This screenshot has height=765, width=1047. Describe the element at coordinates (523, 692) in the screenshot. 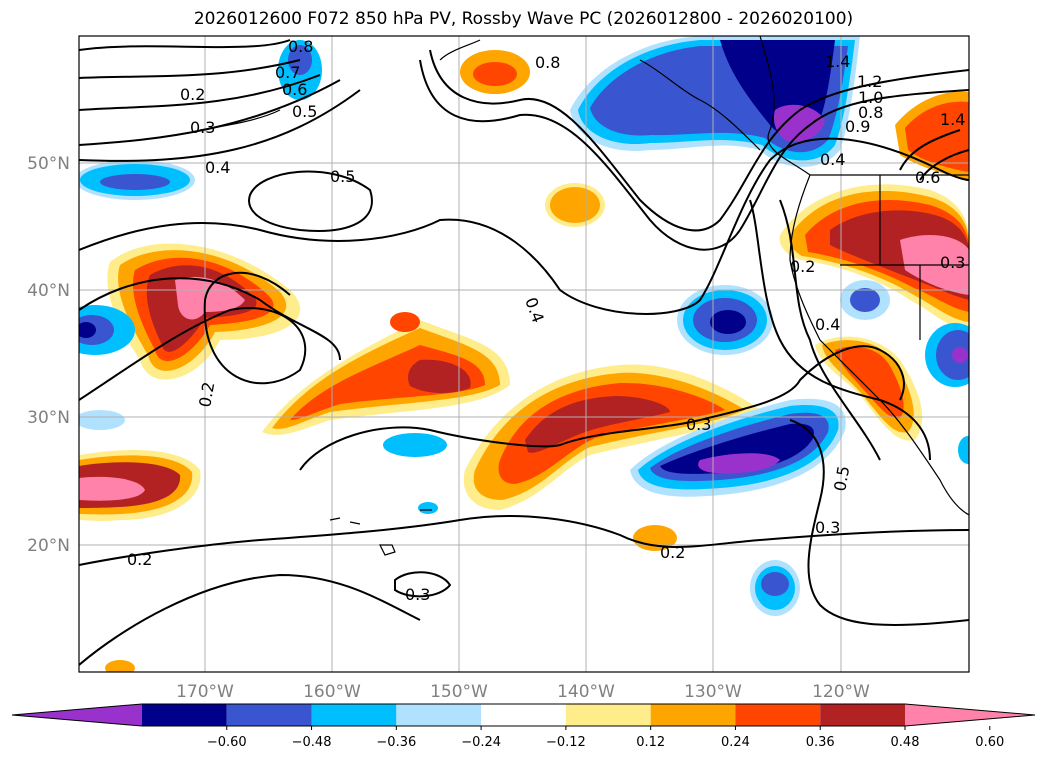

I see `longitude-labels: 170°W 160°W 150°W 140°W 130°W 120°W` at that location.